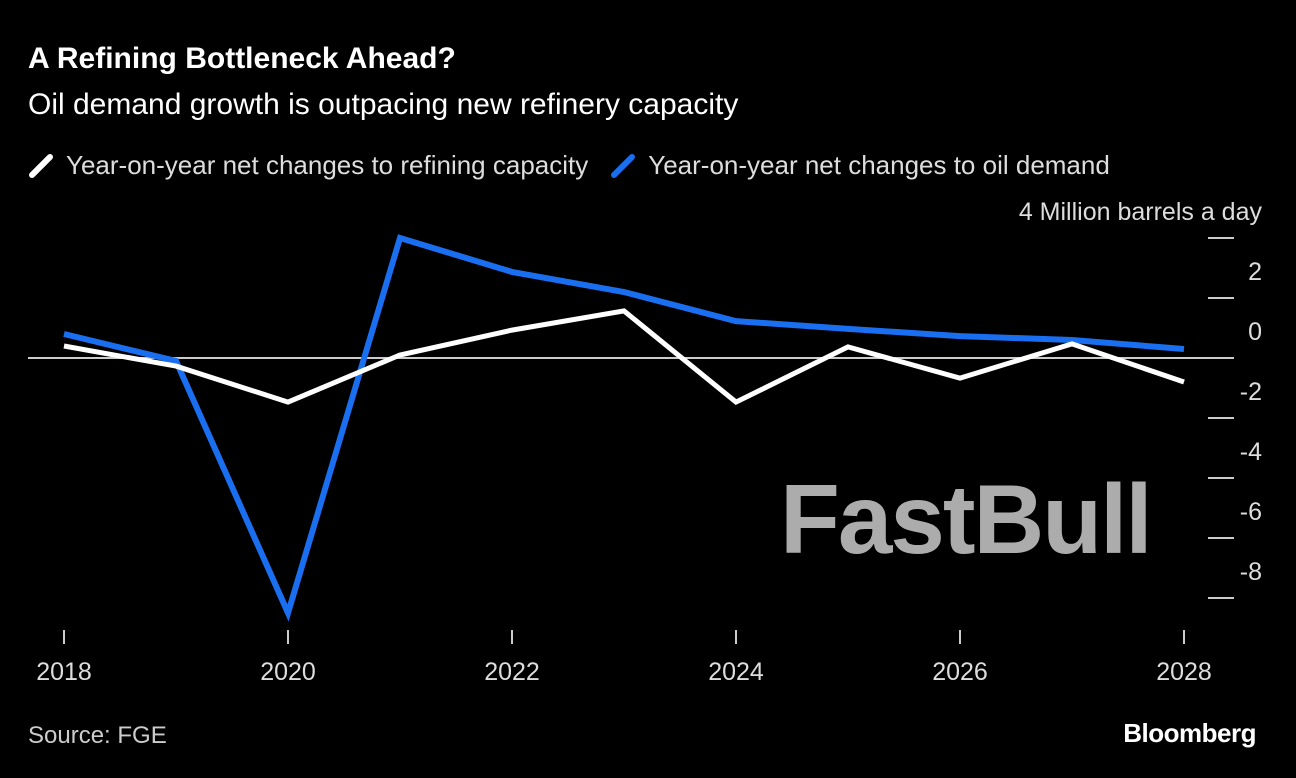 The image size is (1296, 778). I want to click on x-tick-label: 2028, so click(1184, 672).